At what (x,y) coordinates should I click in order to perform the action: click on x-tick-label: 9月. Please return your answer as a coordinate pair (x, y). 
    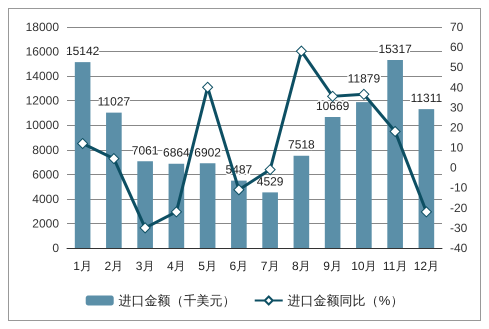
    Looking at the image, I should click on (332, 266).